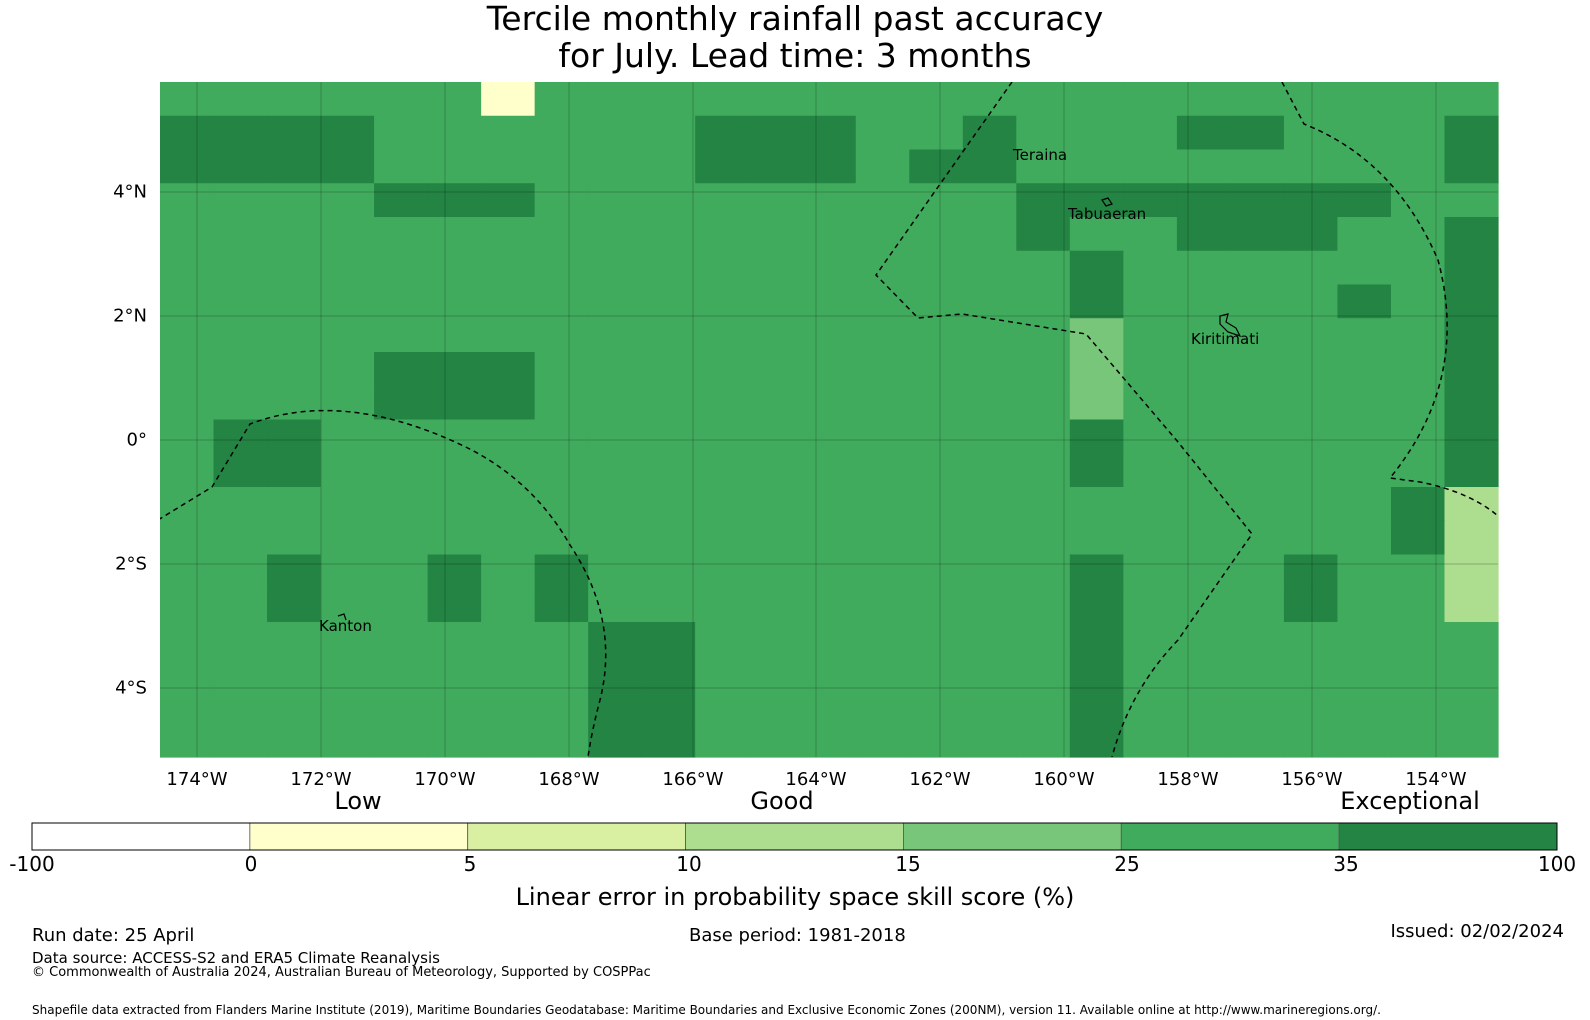 Image resolution: width=1590 pixels, height=1020 pixels. I want to click on x-tick: 166°W, so click(693, 779).